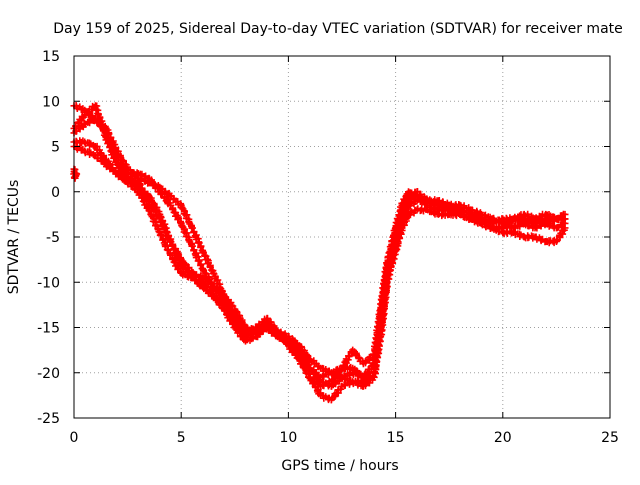 The height and width of the screenshot is (485, 640). What do you see at coordinates (396, 438) in the screenshot?
I see `x-tick-label: 15` at bounding box center [396, 438].